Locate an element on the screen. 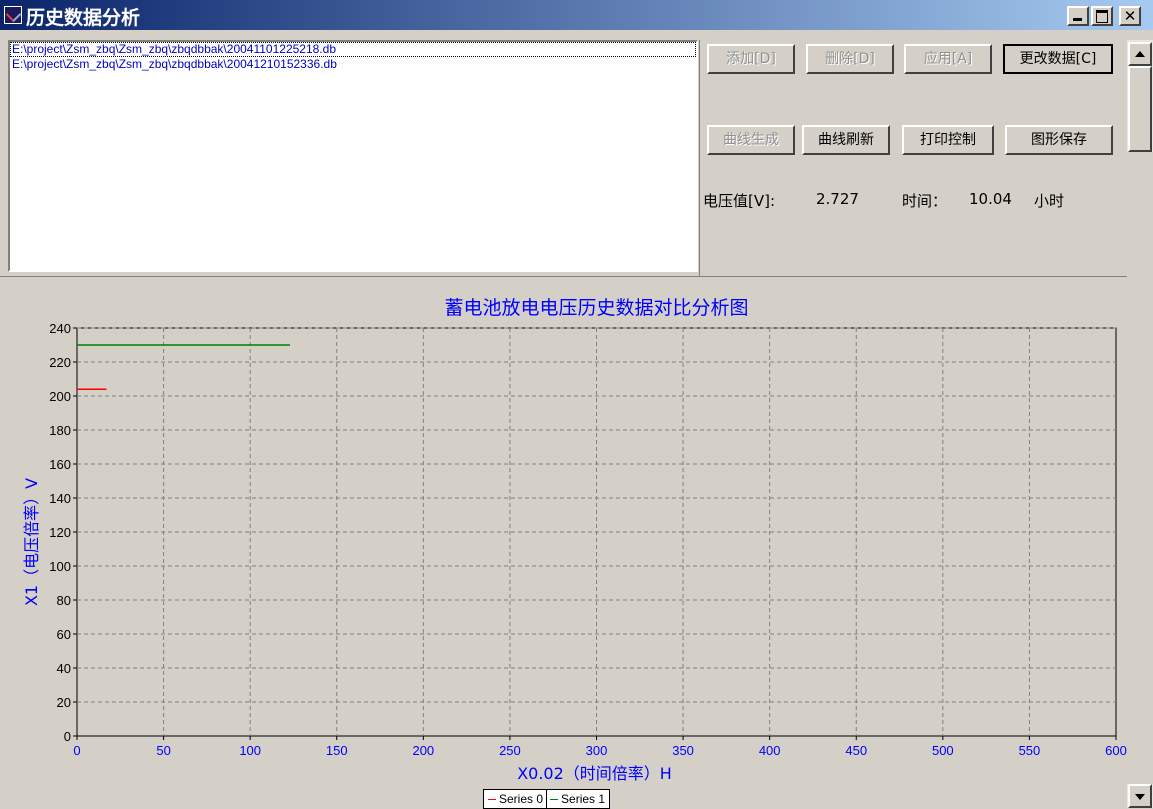  y-tick-label: 140 is located at coordinates (60, 498).